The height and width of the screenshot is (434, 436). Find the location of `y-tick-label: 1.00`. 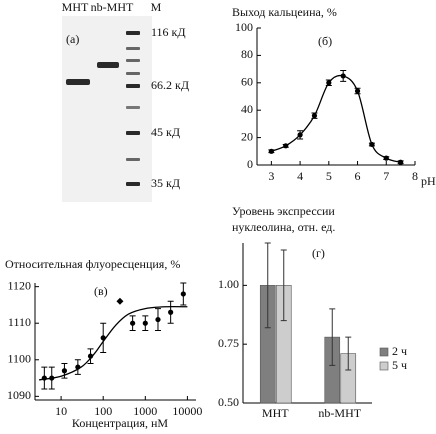

y-tick-label: 1.00 is located at coordinates (228, 284).